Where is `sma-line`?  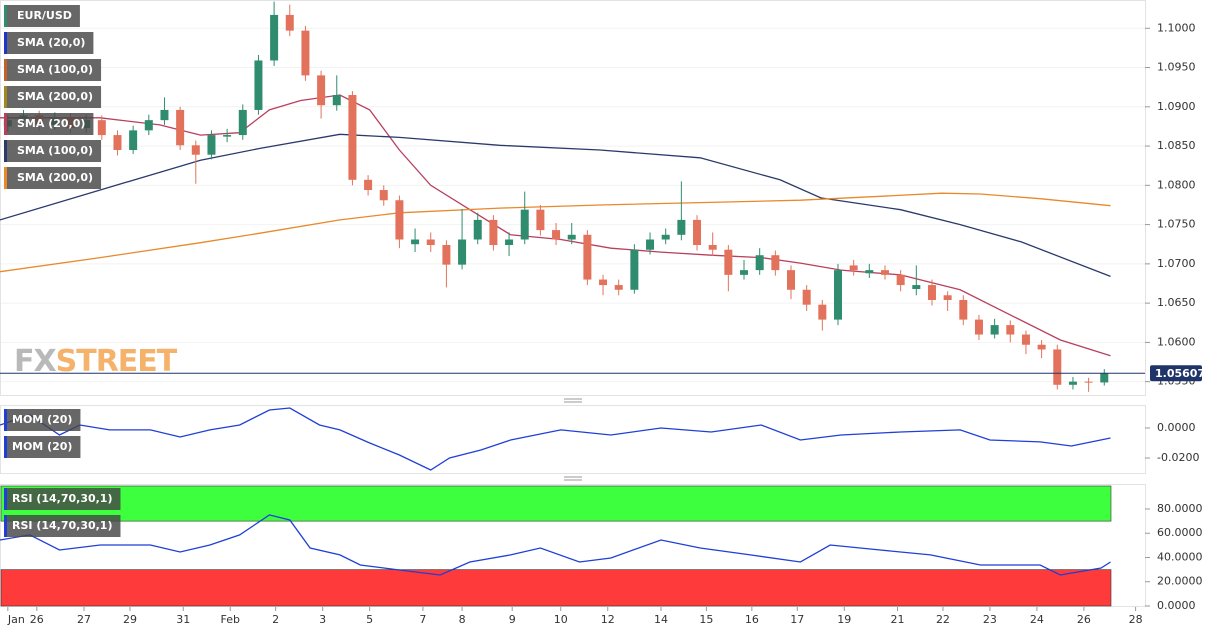 sma-line is located at coordinates (555, 232).